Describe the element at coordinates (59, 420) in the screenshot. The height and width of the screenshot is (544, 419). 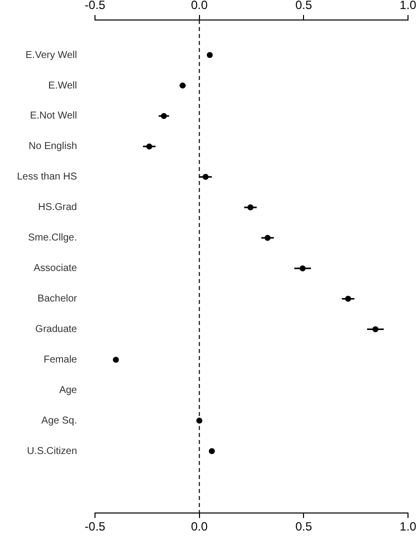
I see `y-tick-label: Age Sq.` at that location.